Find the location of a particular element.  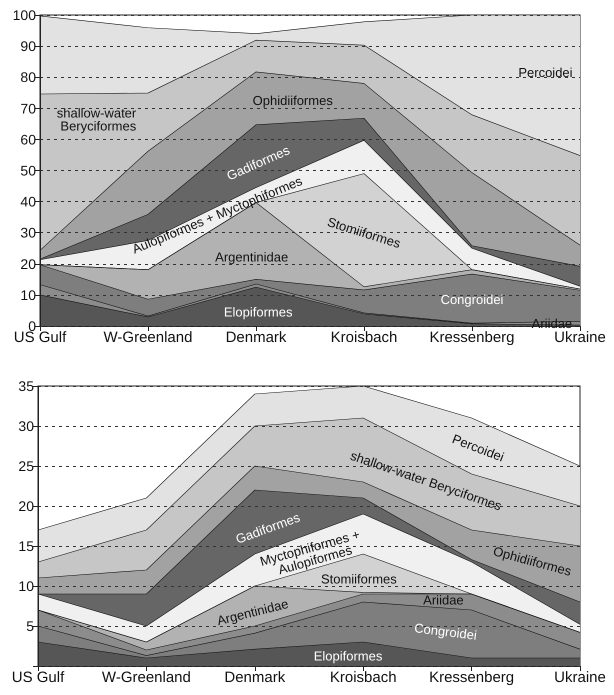

y-tick-label: 70 is located at coordinates (28, 108).